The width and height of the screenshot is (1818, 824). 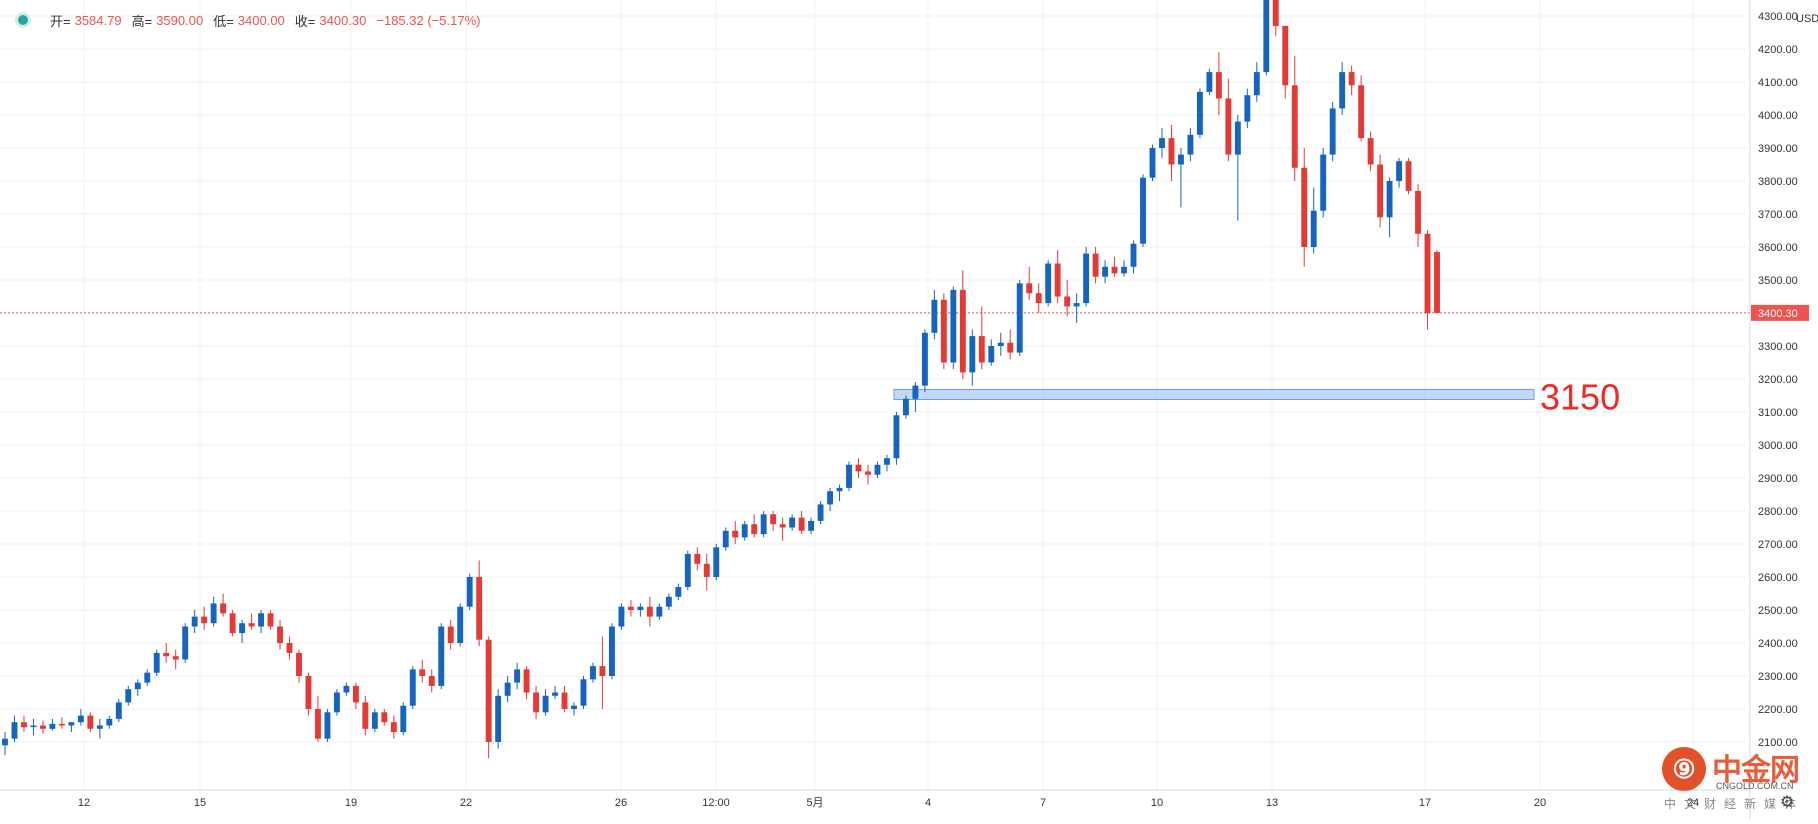 What do you see at coordinates (1787, 803) in the screenshot?
I see `gear-icon: ⚙` at bounding box center [1787, 803].